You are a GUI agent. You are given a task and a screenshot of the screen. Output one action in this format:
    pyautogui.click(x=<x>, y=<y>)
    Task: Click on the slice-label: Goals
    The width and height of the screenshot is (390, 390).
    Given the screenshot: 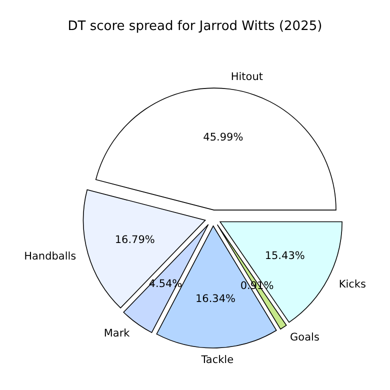 What is the action you would take?
    pyautogui.click(x=305, y=338)
    